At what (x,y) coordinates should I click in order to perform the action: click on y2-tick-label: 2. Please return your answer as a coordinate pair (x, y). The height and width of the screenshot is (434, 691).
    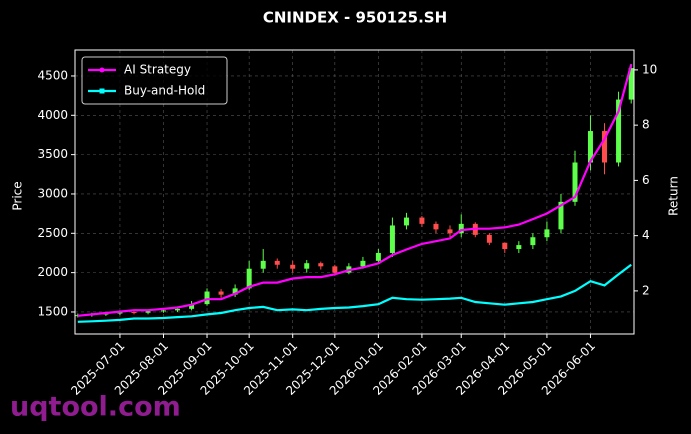
    Looking at the image, I should click on (646, 290).